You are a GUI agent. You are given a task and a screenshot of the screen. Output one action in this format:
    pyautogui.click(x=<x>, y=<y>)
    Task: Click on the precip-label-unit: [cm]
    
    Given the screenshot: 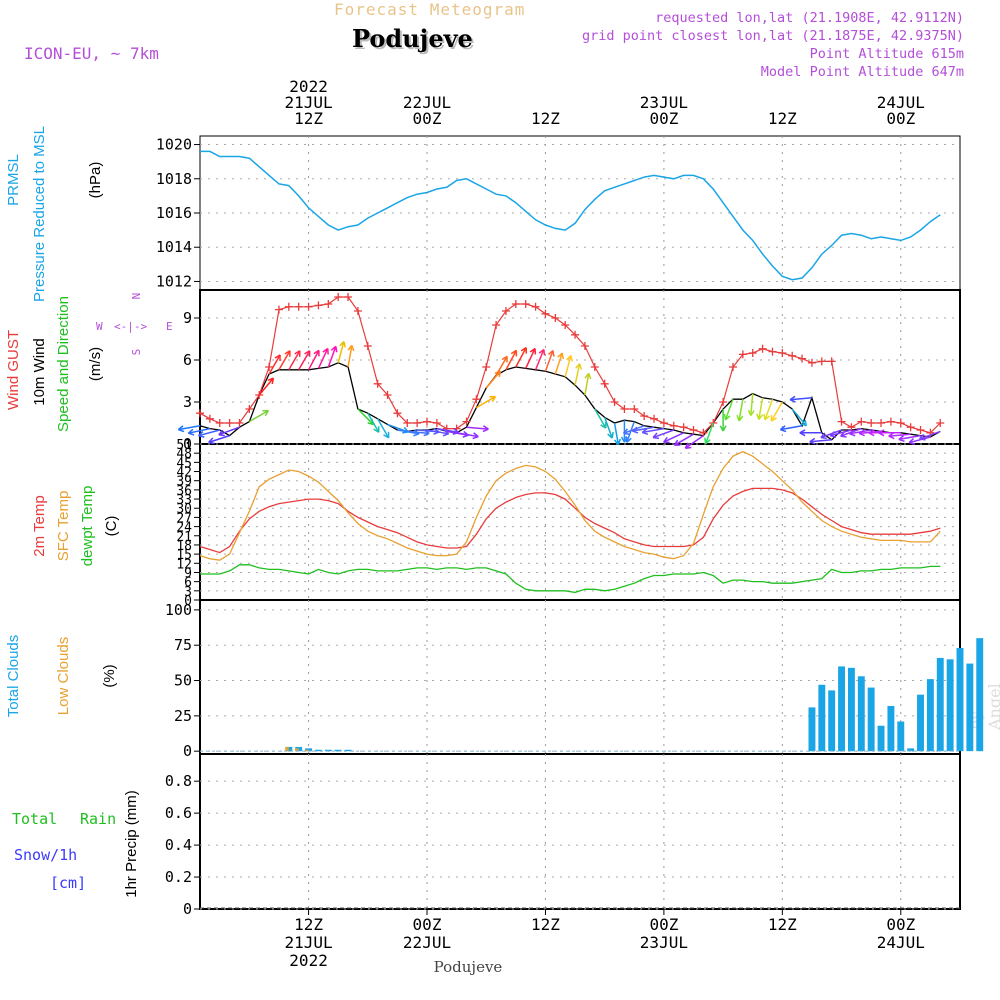 What is the action you would take?
    pyautogui.click(x=68, y=883)
    